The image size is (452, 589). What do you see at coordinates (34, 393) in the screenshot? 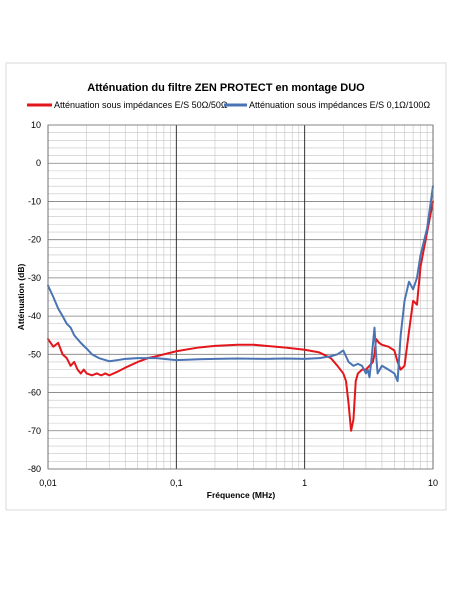
I see `y-tick-label: -60` at bounding box center [34, 393].